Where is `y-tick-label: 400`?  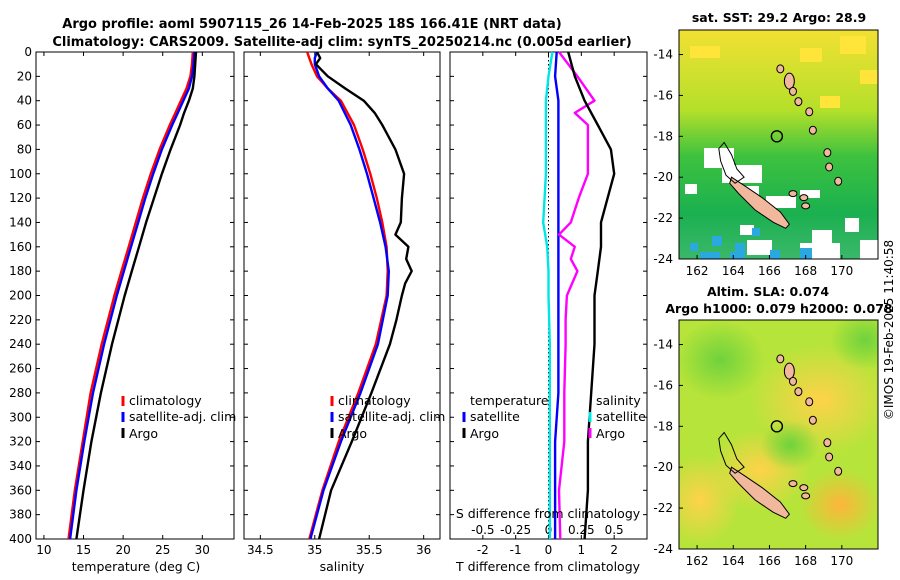
y-tick-label: 400 is located at coordinates (20, 539).